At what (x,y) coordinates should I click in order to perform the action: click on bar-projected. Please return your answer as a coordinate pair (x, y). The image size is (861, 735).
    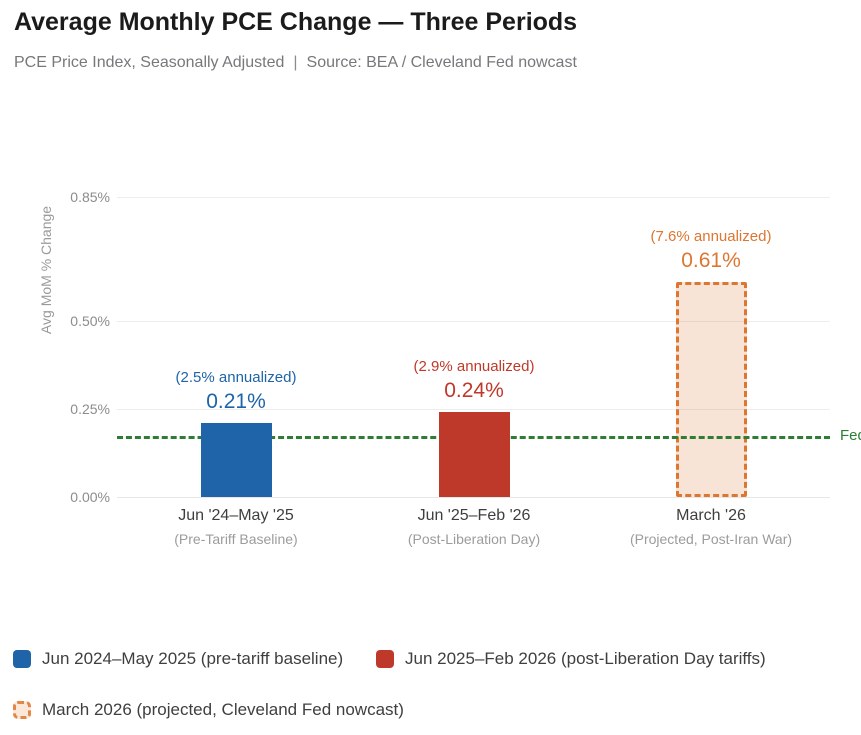
    Looking at the image, I should click on (711, 389).